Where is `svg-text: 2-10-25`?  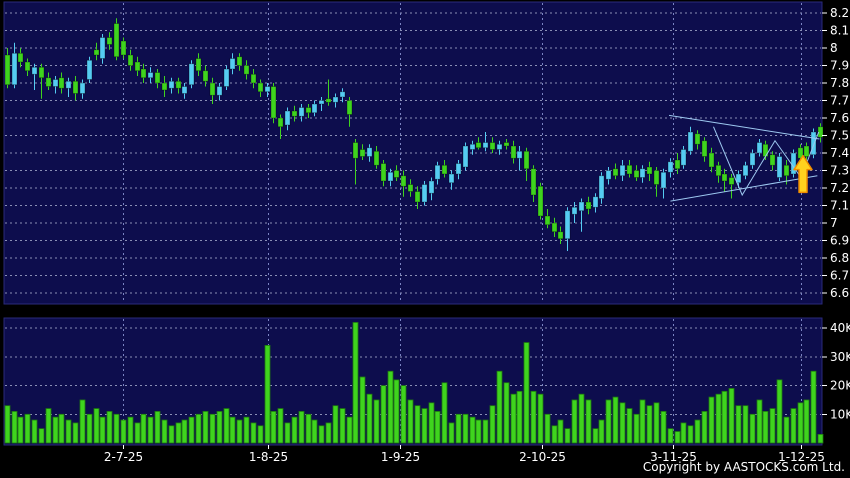
svg-text: 2-10-25 is located at coordinates (542, 457).